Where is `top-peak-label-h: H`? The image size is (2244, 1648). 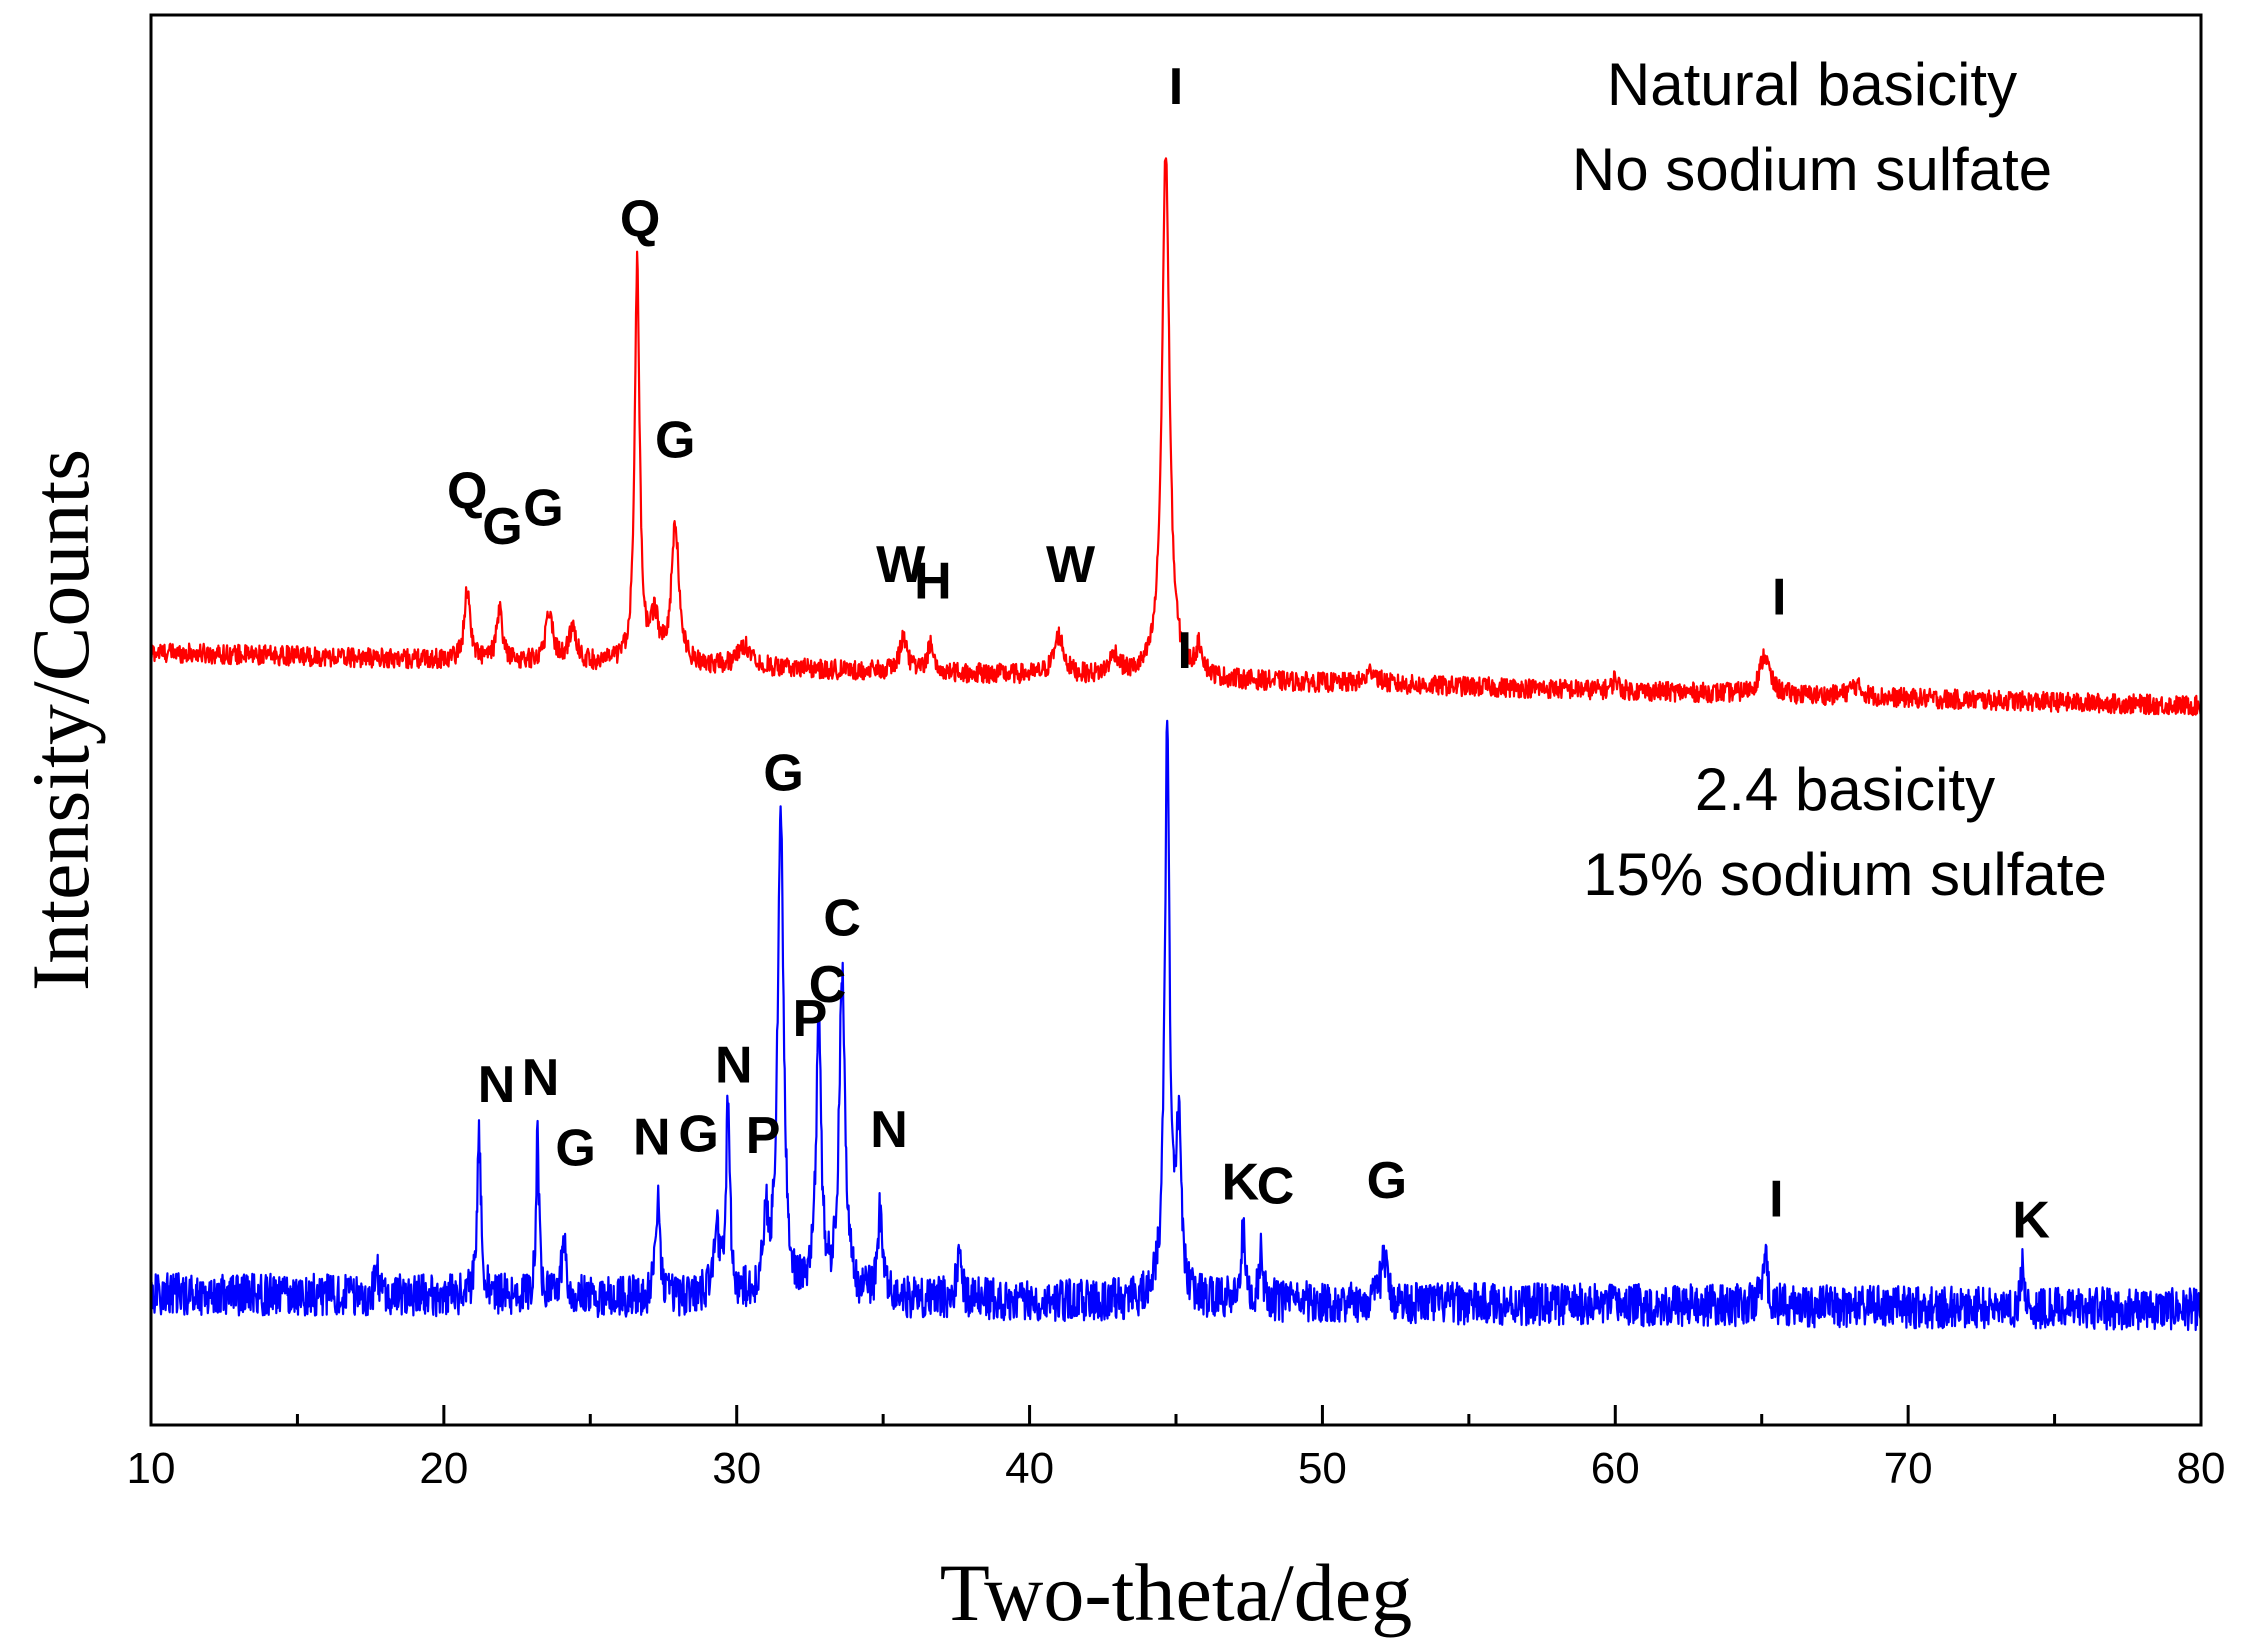 top-peak-label-h: H is located at coordinates (933, 582).